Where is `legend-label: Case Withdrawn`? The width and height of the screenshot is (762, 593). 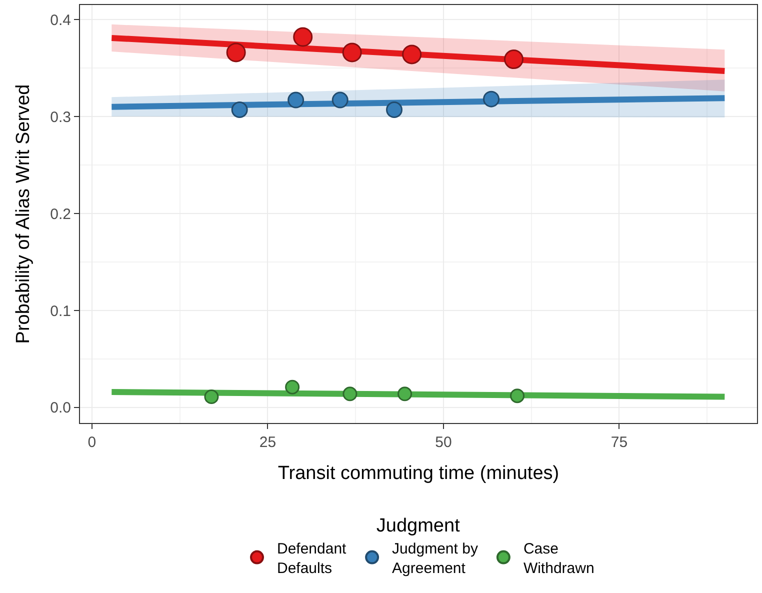
legend-label: Case Withdrawn is located at coordinates (558, 558).